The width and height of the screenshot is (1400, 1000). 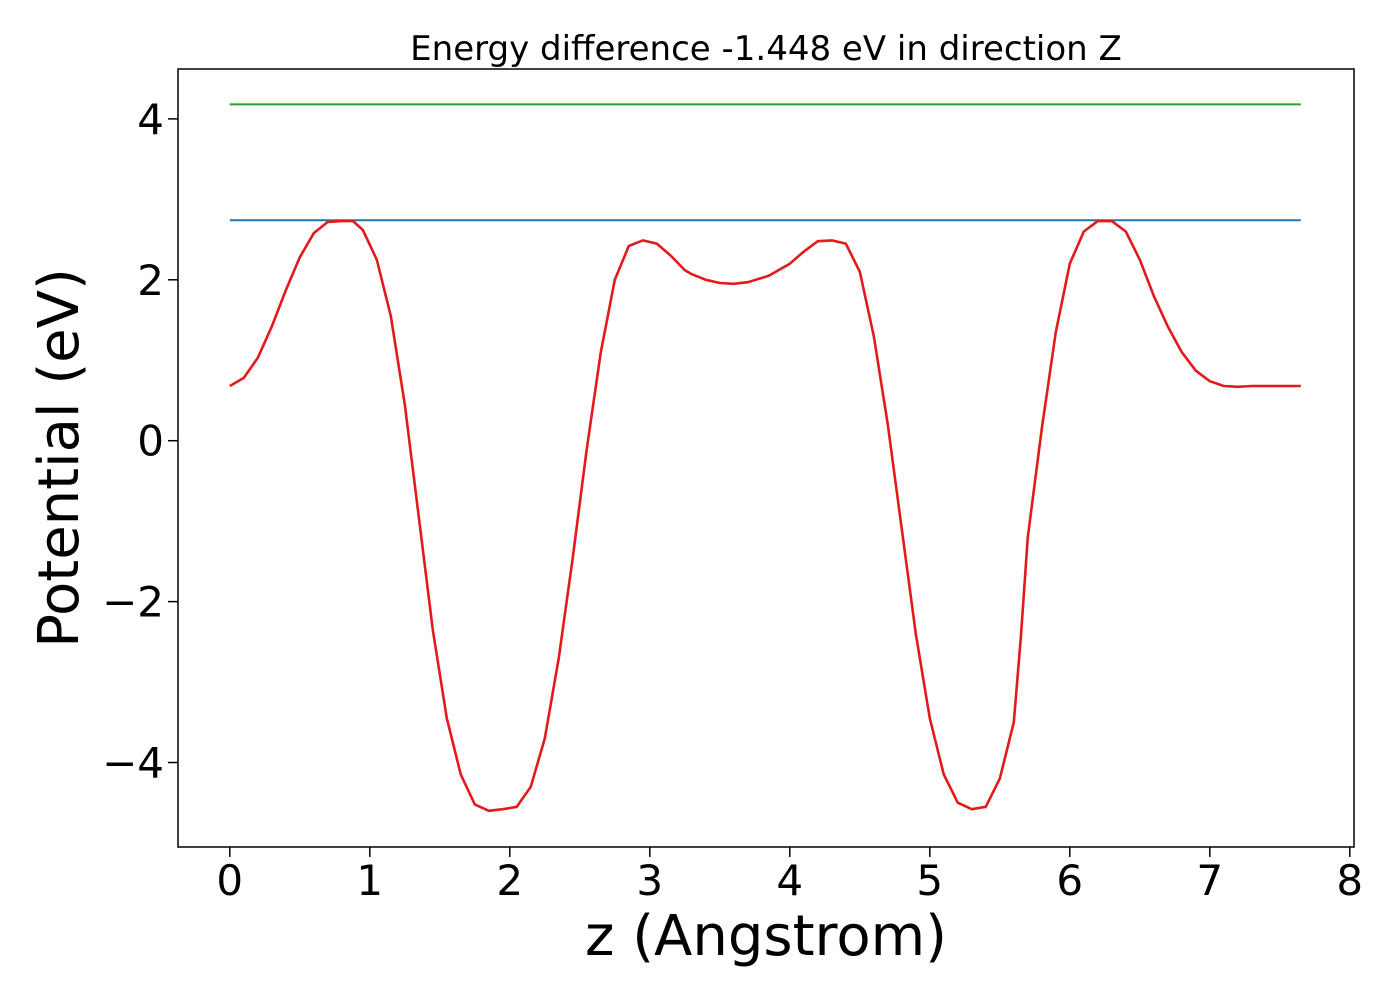 I want to click on y-tick-label: 4, so click(x=150, y=119).